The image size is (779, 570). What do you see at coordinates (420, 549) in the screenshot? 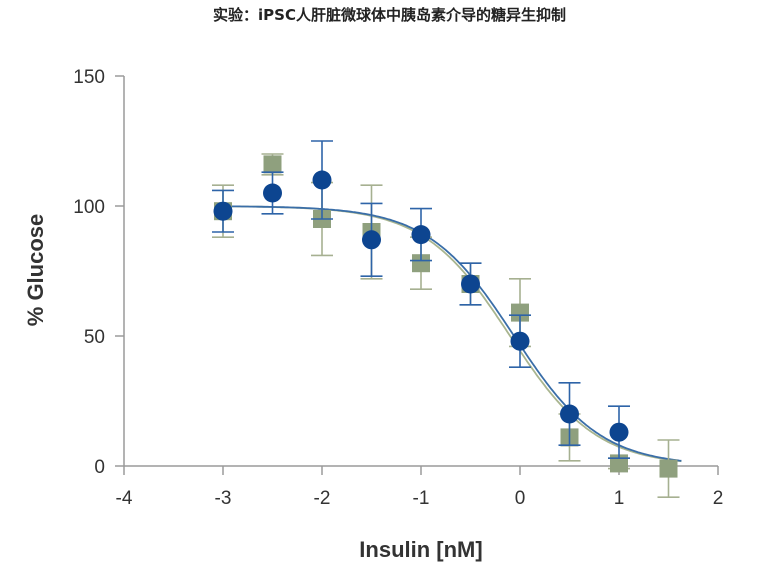
I see `x-axis-label: Insulin [nM]` at bounding box center [420, 549].